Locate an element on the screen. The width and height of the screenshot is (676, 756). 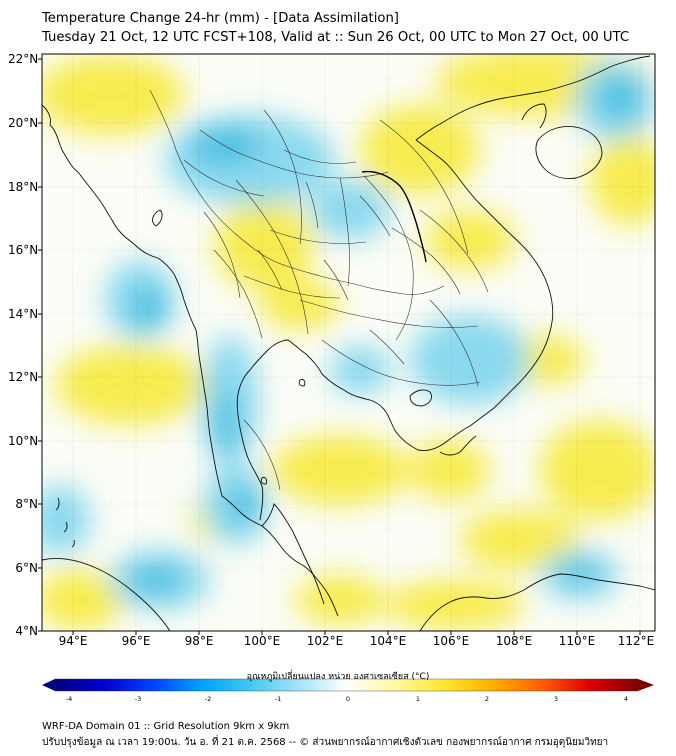
colorbar-tick: 2 is located at coordinates (487, 699).